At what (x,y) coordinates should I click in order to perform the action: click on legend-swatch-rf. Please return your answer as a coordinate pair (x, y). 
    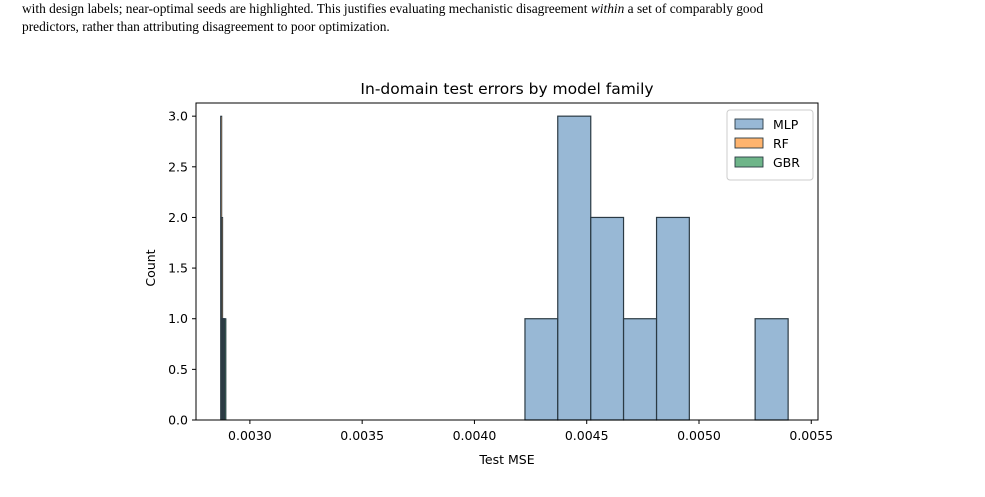
    Looking at the image, I should click on (749, 143).